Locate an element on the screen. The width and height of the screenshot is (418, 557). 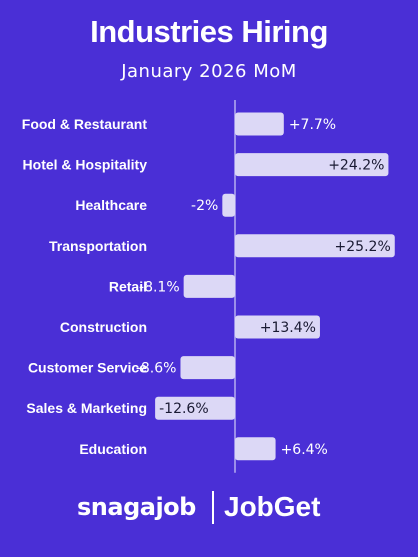
data-label: +6.4% is located at coordinates (304, 450).